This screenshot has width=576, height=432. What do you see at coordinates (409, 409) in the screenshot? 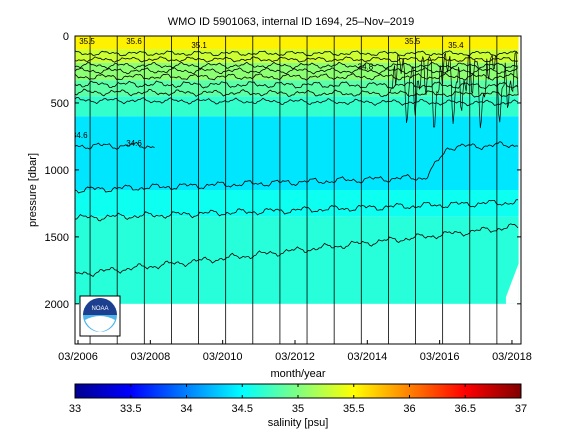
I see `colorbar-tick-label-6: 36` at bounding box center [409, 409].